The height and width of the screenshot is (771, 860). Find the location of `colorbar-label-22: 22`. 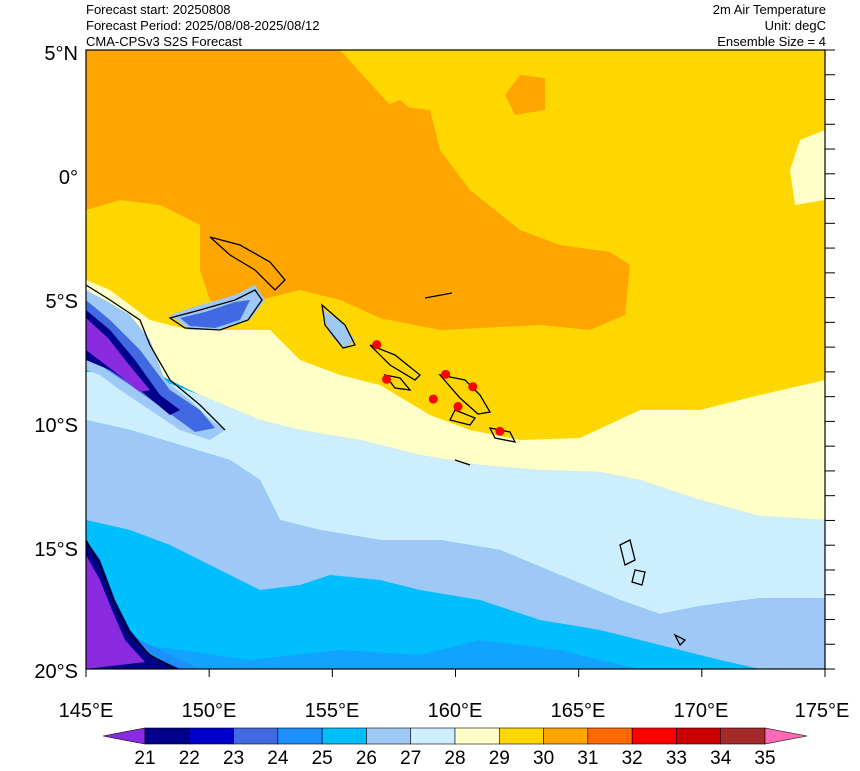

colorbar-label-22: 22 is located at coordinates (189, 758).